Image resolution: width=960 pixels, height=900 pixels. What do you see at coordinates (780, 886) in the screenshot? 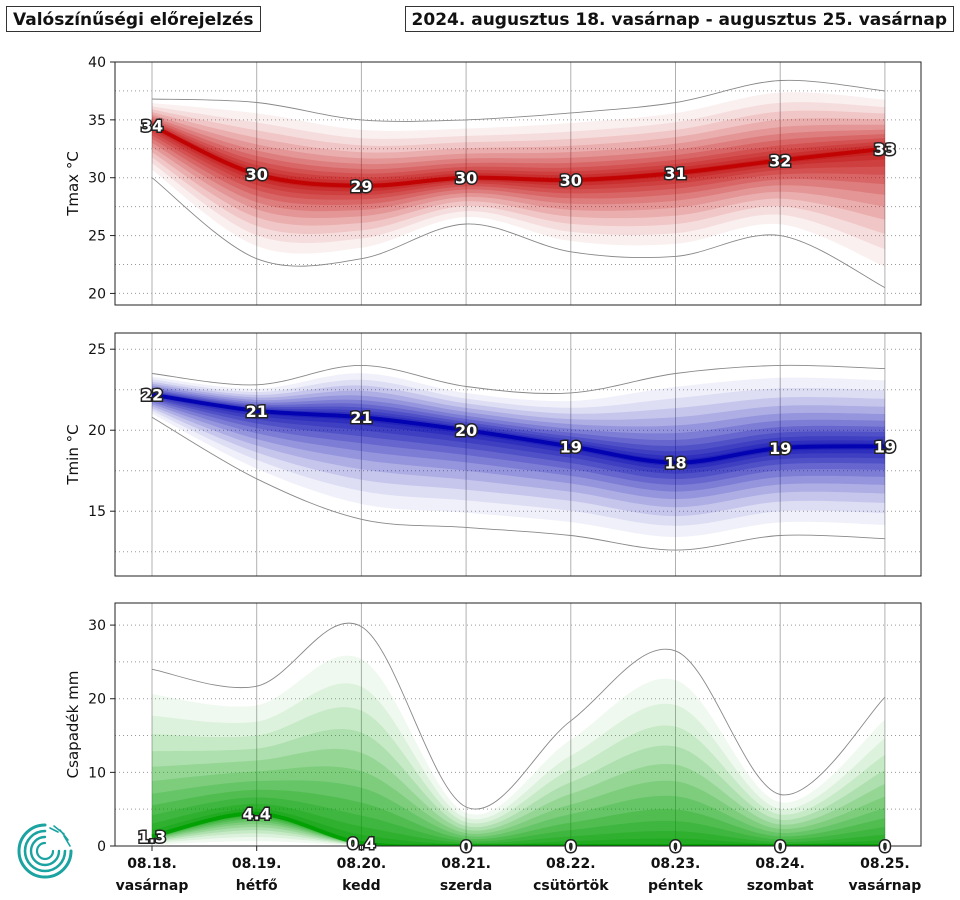
I see `x-tick-label-weekday: szombat` at bounding box center [780, 886].